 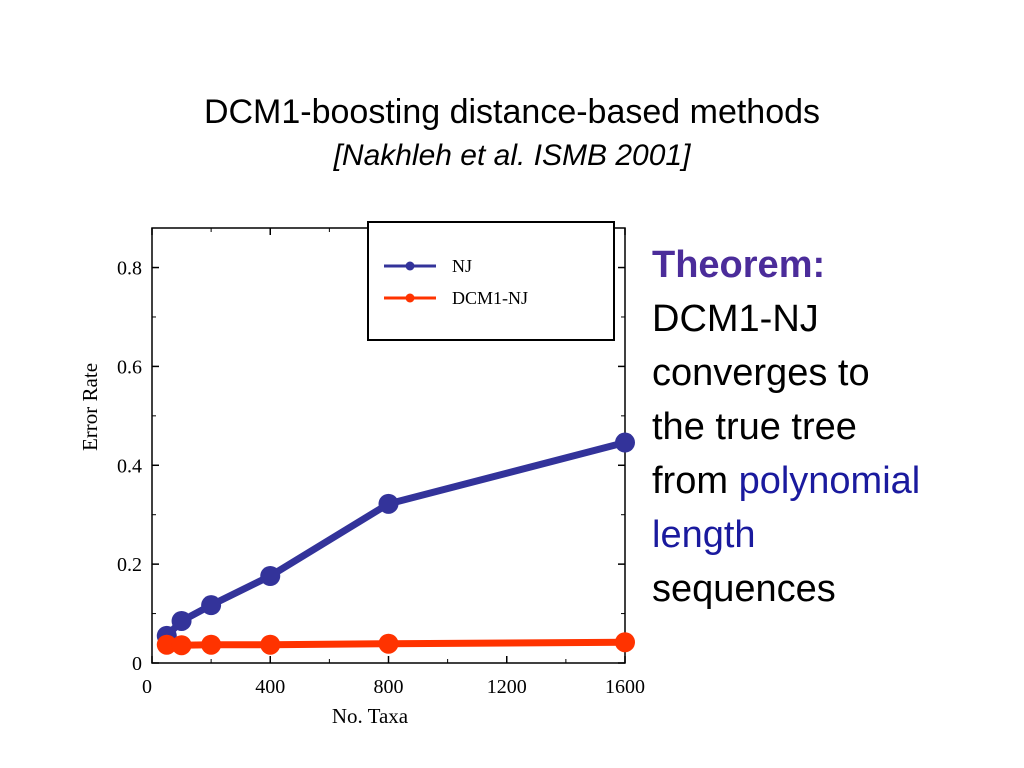 I want to click on x-axis-label: No. Taxa, so click(x=370, y=716).